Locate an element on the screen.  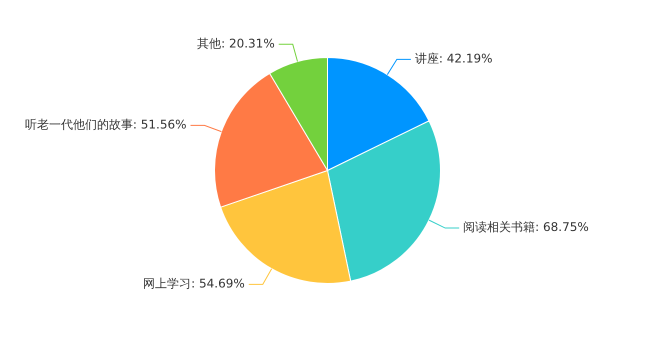
slice-label: 其他: 20.31% is located at coordinates (236, 43).